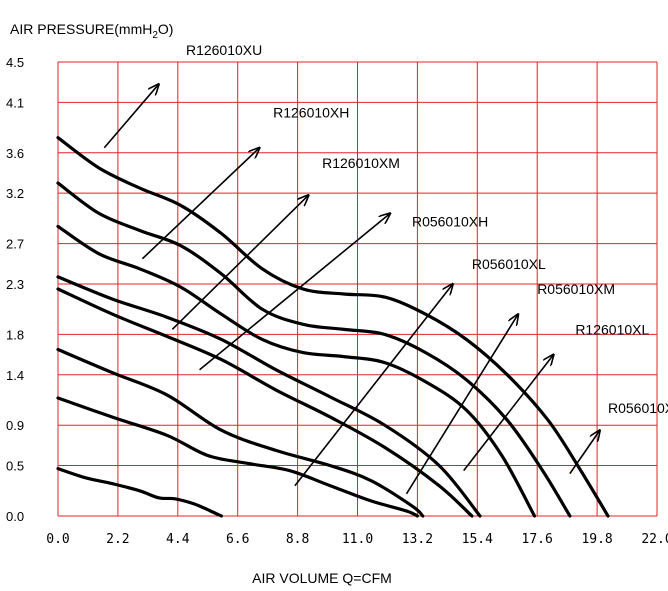 Image resolution: width=668 pixels, height=591 pixels. What do you see at coordinates (15, 334) in the screenshot?
I see `y-tick-label: 1.8` at bounding box center [15, 334].